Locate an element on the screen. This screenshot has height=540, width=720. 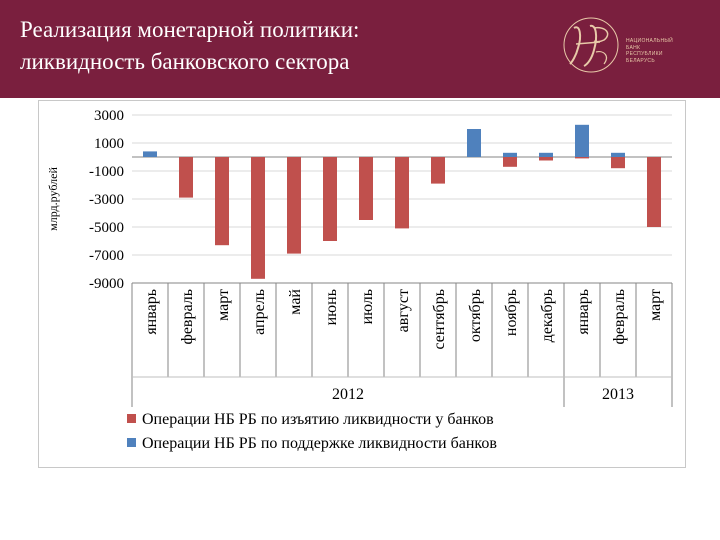
y-tick-label: 1000 is located at coordinates (109, 144).